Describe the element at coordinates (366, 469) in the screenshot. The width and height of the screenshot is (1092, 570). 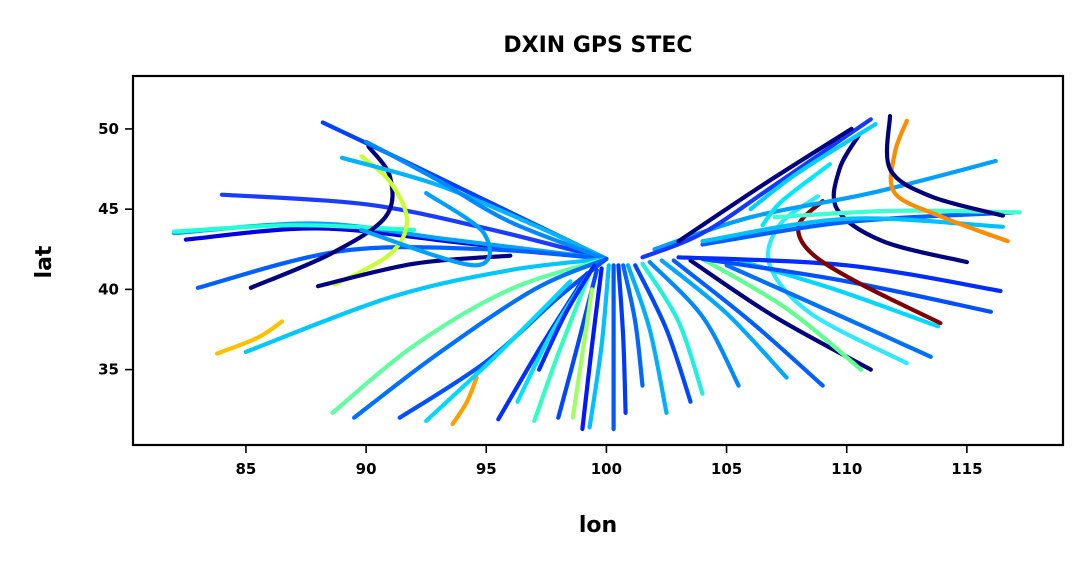
I see `x-tick-label: 90` at that location.